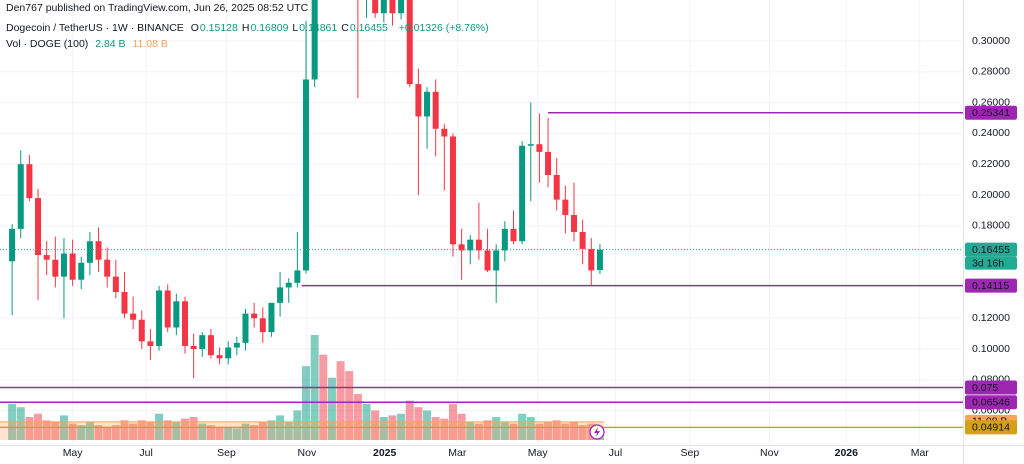  I want to click on volume-ma-value: 11.08 B, so click(150, 44).